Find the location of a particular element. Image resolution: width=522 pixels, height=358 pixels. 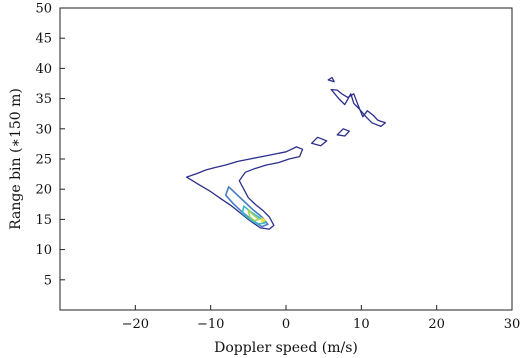

y-axis-label: Range bin (∗150 m) is located at coordinates (16, 159).